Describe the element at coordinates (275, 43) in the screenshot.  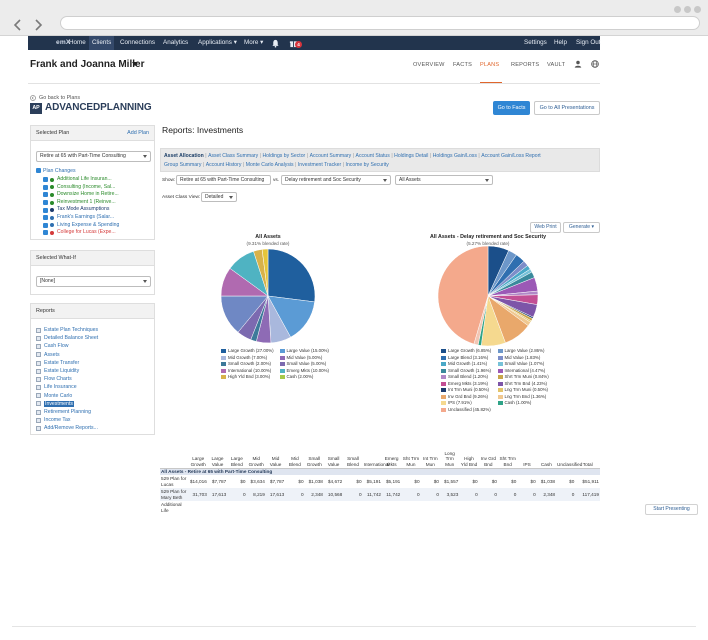
I see `bell-icon` at that location.